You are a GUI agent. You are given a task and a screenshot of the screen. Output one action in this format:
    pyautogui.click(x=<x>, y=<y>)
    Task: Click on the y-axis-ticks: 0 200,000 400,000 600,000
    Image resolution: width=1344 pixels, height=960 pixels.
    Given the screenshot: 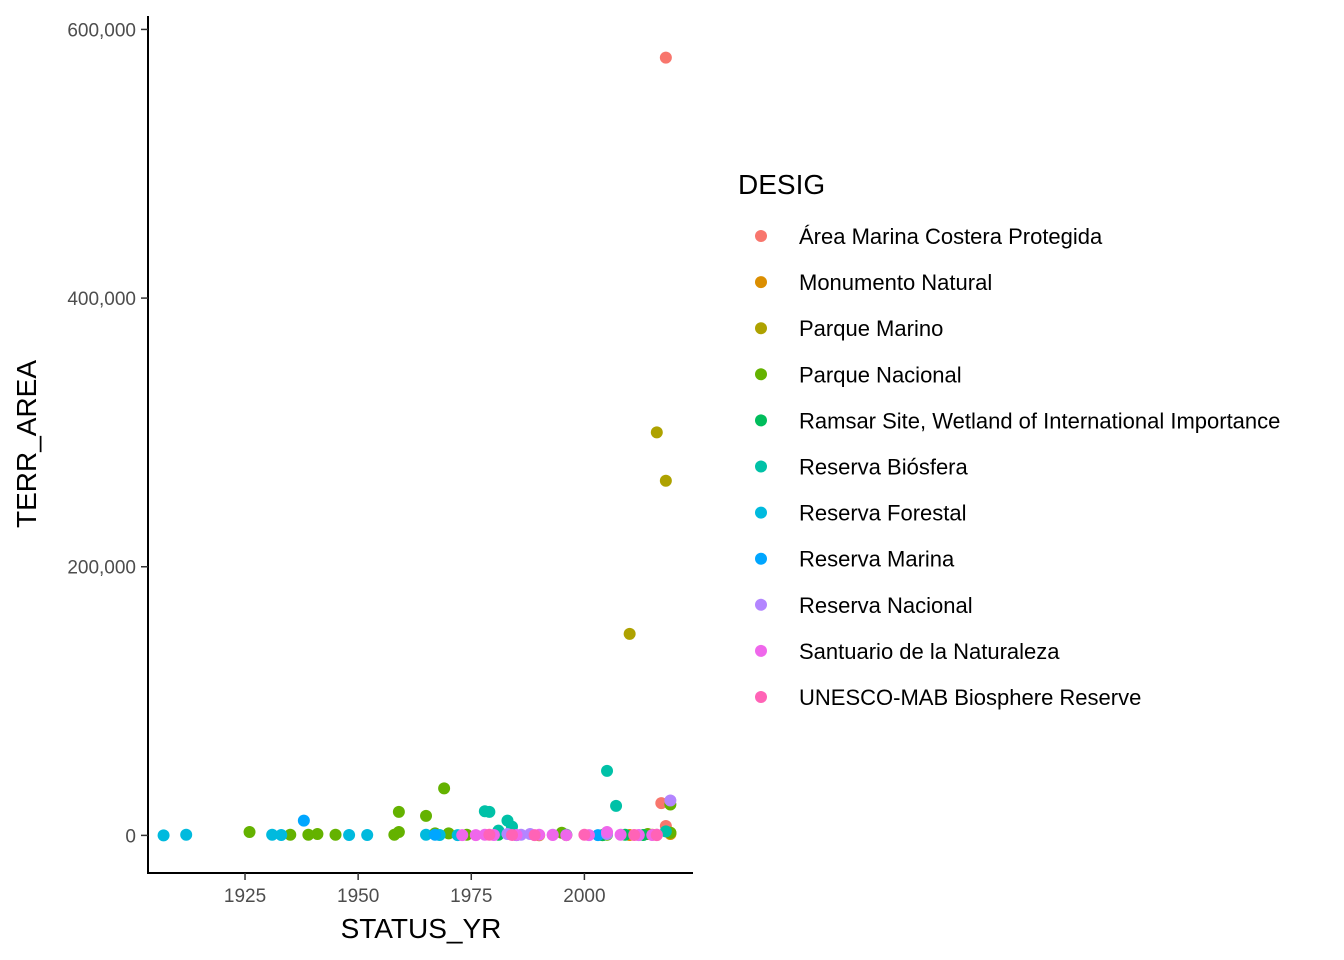 What is the action you would take?
    pyautogui.click(x=107, y=433)
    